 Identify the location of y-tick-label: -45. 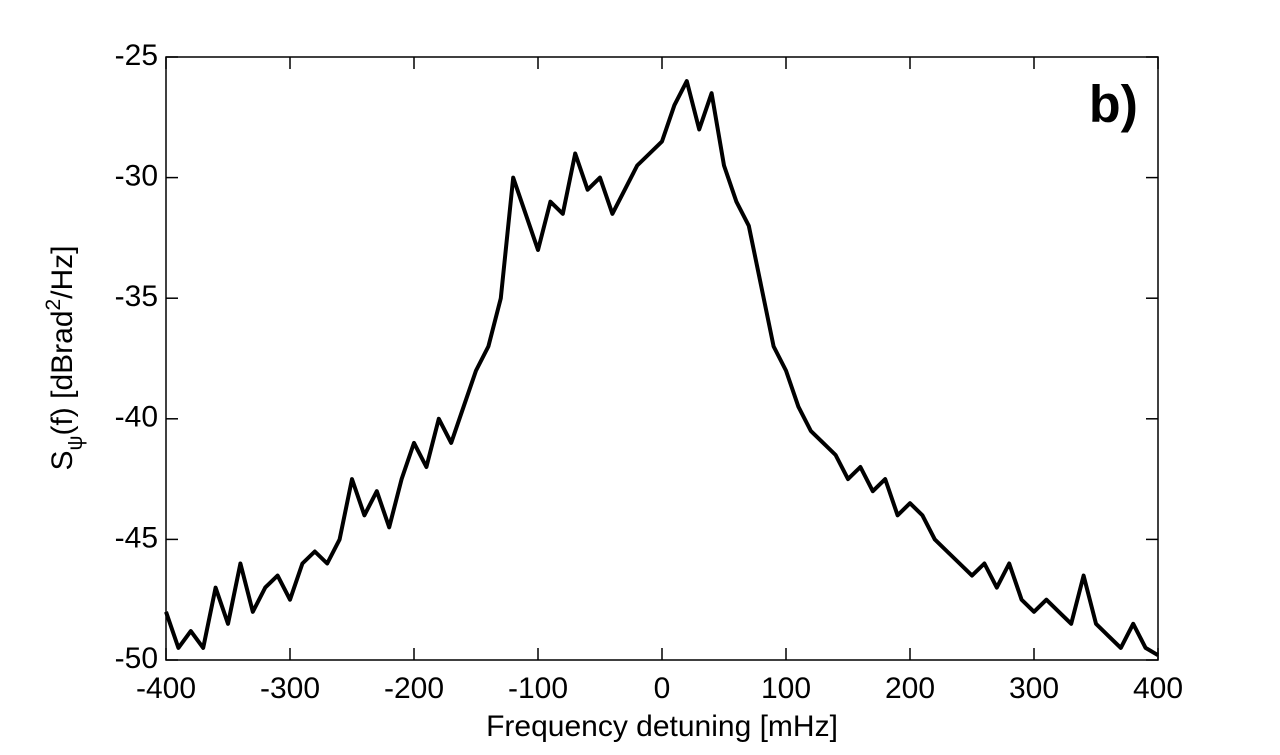
(136, 537).